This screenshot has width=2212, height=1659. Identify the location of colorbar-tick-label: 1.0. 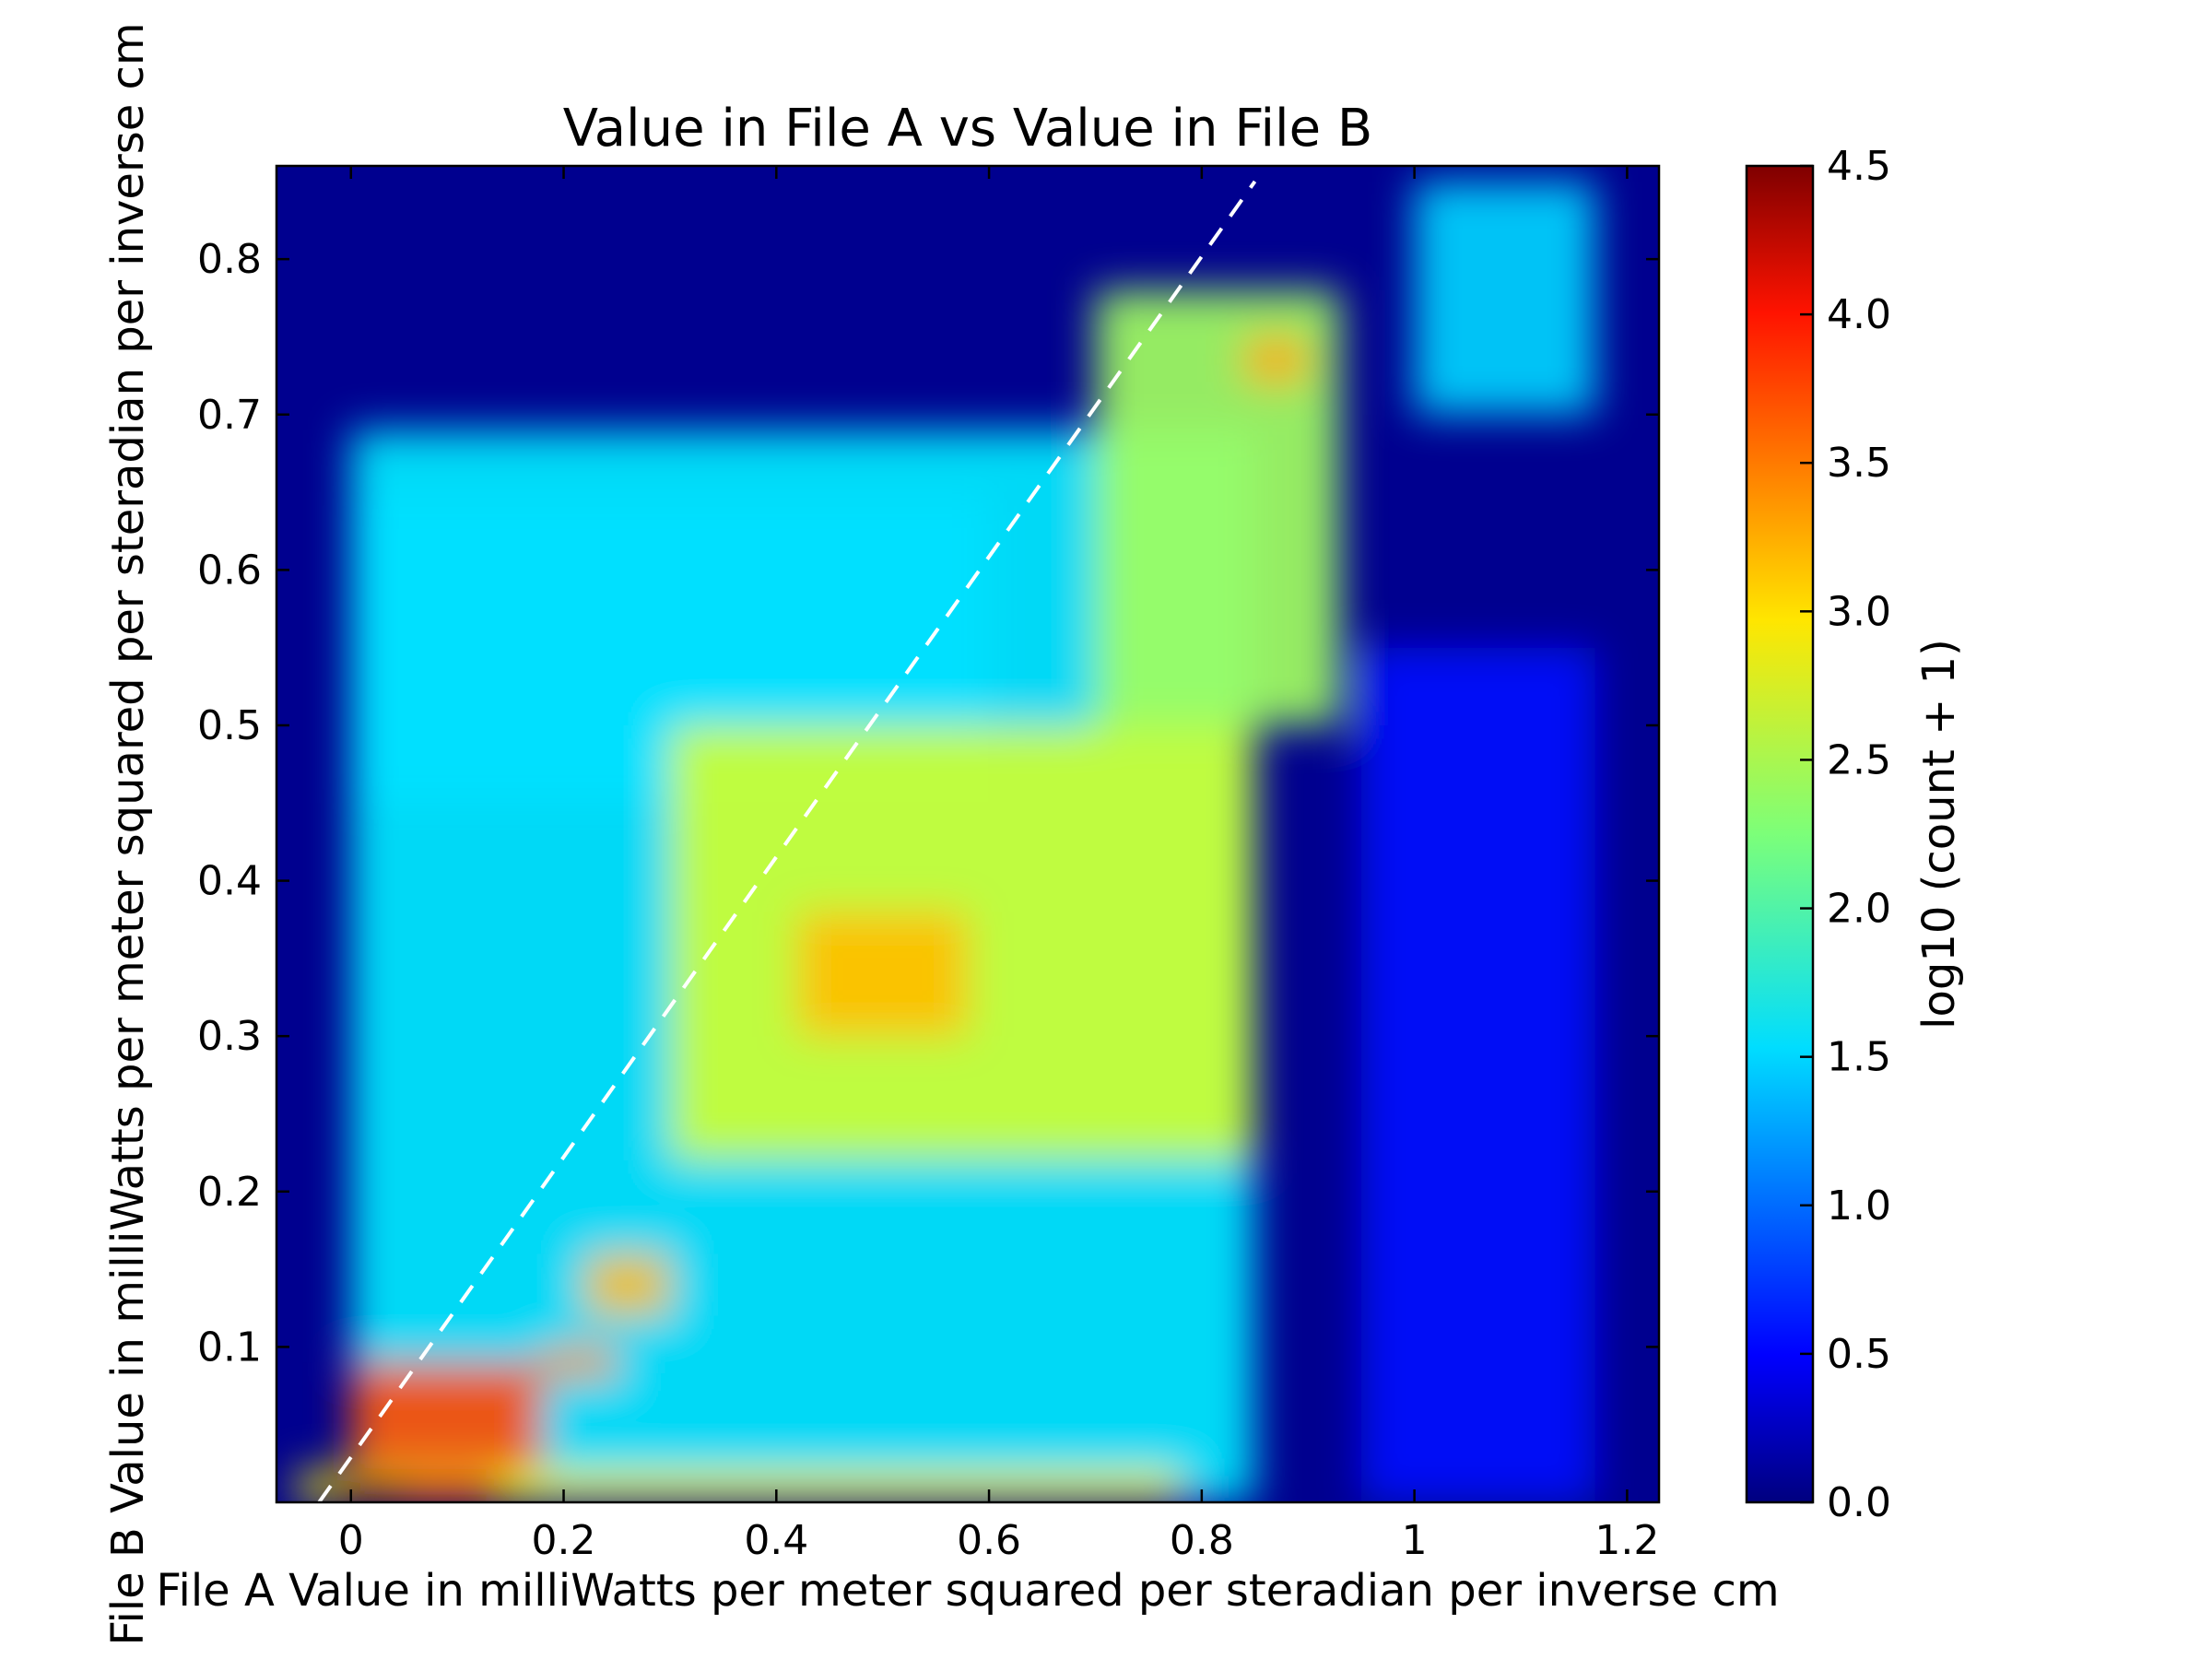
(1859, 1206).